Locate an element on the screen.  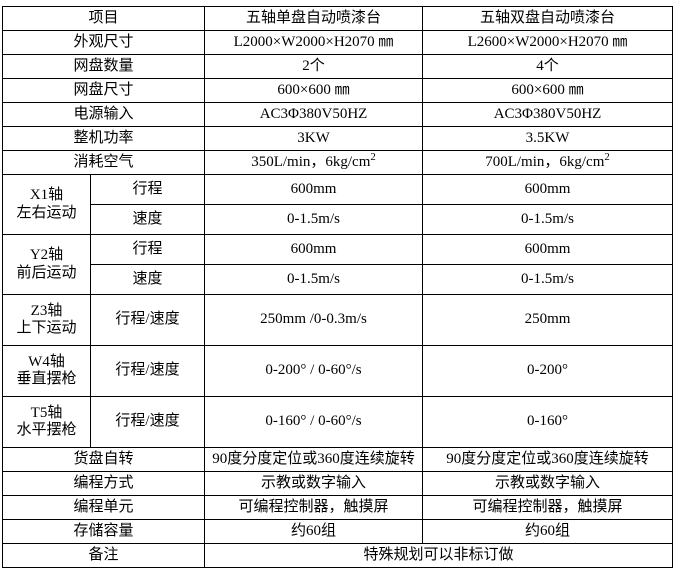
row-value-model-1: AC3Φ380V50HZ is located at coordinates (314, 114).